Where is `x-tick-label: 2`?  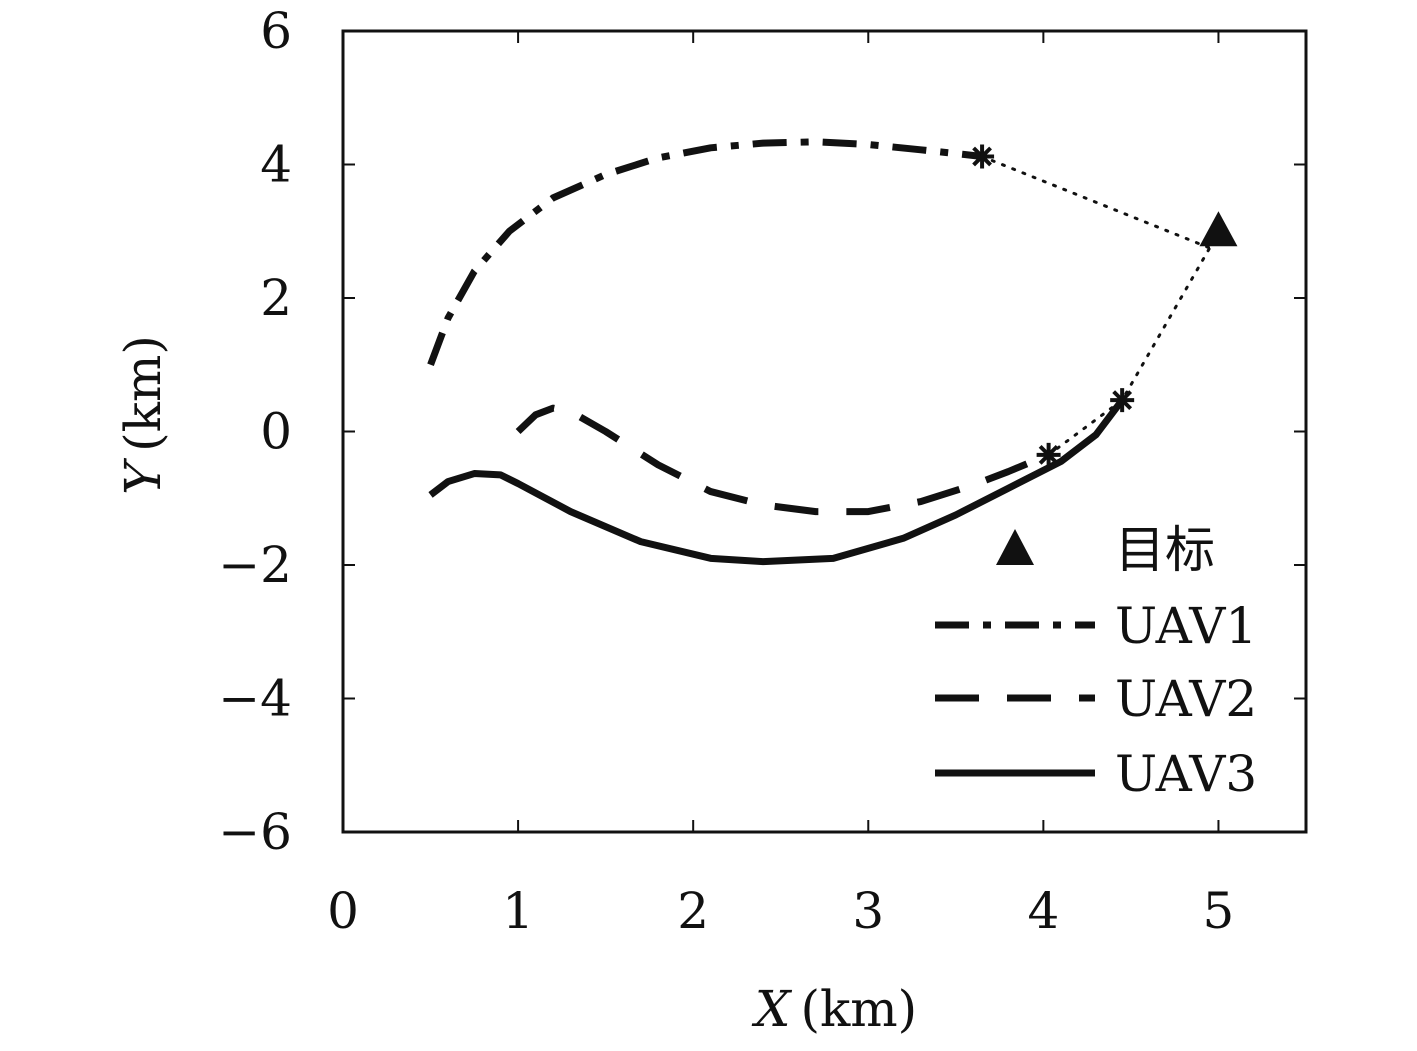 x-tick-label: 2 is located at coordinates (693, 911).